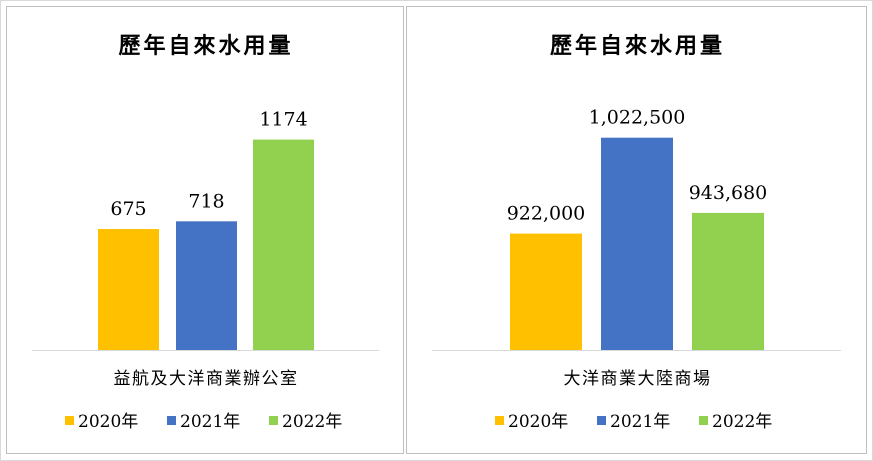 The width and height of the screenshot is (873, 461). Describe the element at coordinates (546, 214) in the screenshot. I see `data-label: 922,000` at that location.